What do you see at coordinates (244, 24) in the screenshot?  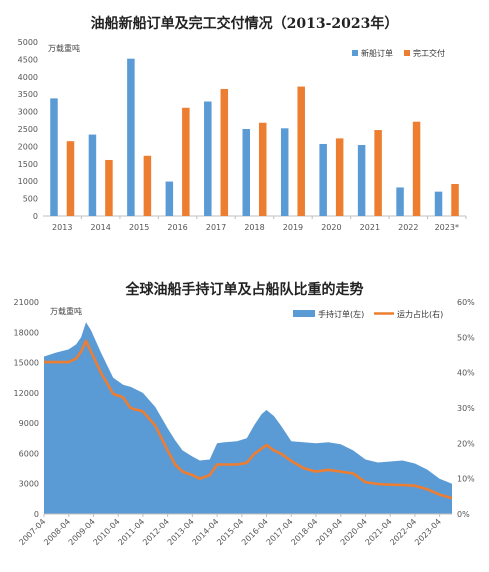 I see `chart1-title: 油船新船订单及完工交付情况（2013-2023年）` at bounding box center [244, 24].